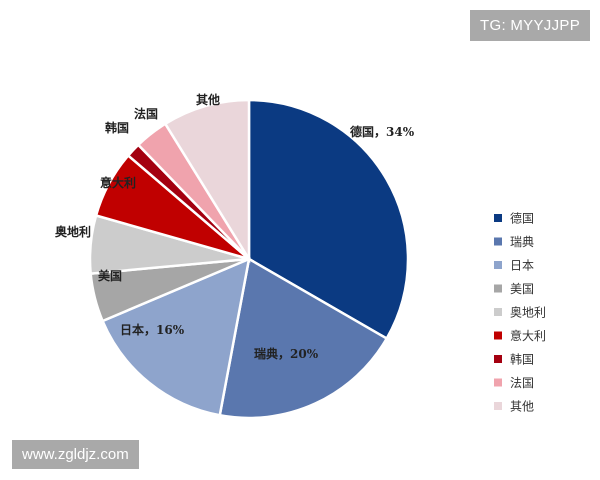  I want to click on legend-label-1: 瑞典, so click(522, 242).